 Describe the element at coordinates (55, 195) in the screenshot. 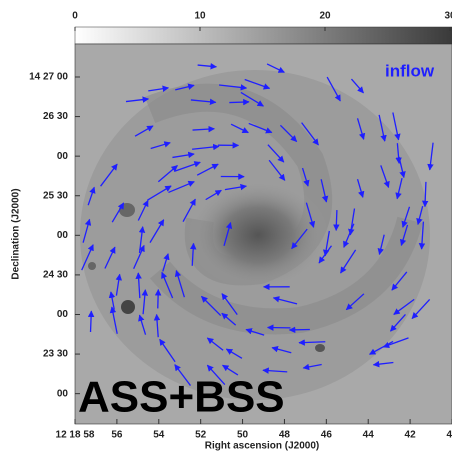

I see `y-tick-label: 25 30` at that location.